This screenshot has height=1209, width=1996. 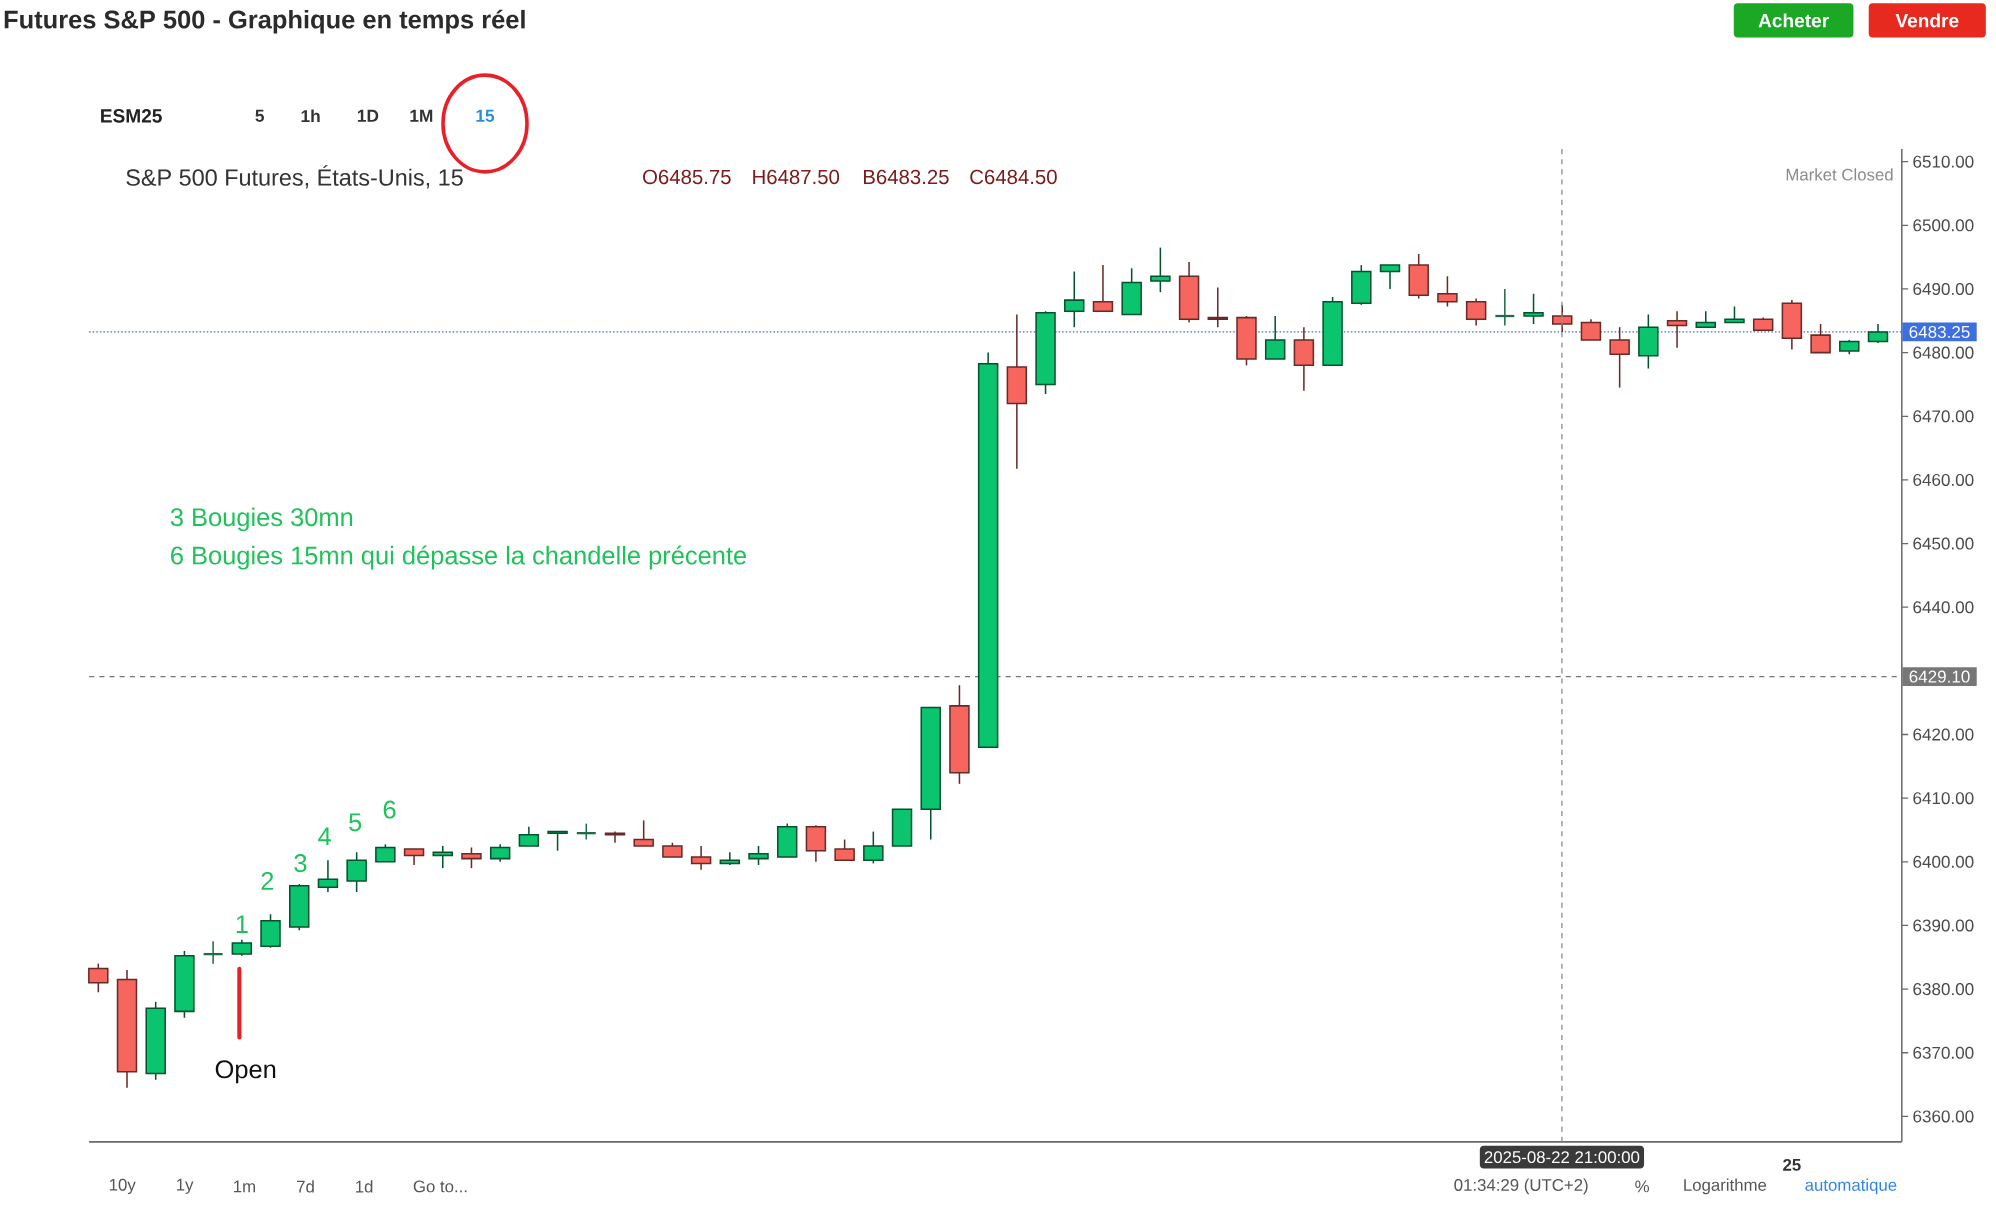 What do you see at coordinates (264, 21) in the screenshot?
I see `chart-title: Futures S&P 500 - Graphique en temps réel` at bounding box center [264, 21].